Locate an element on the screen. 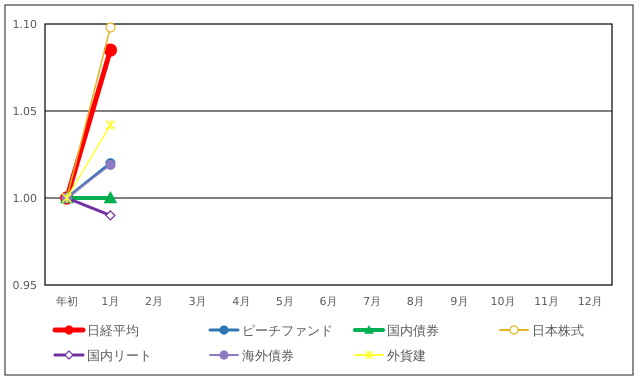 The image size is (640, 383). x-tick-label: 8月 is located at coordinates (415, 301).